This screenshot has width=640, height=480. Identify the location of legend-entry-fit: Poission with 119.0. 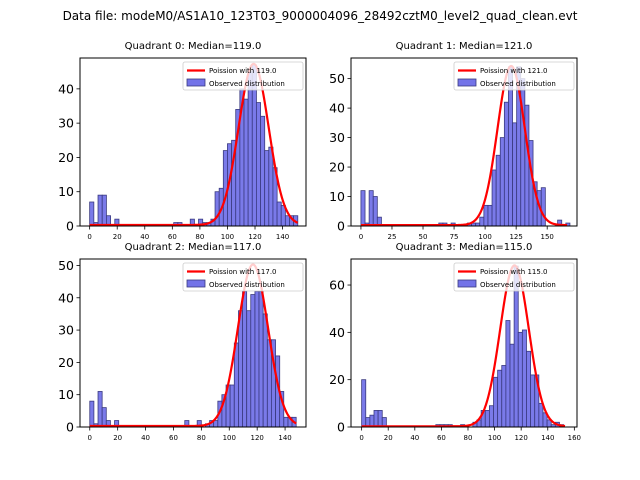
(243, 71).